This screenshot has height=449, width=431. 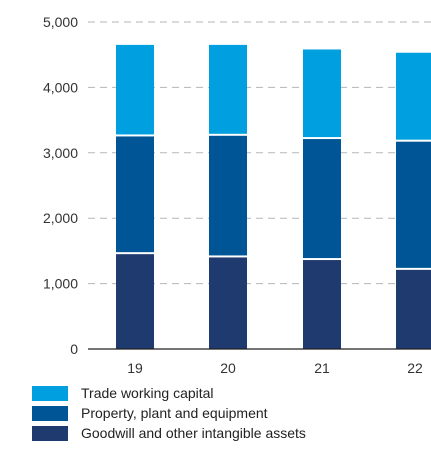 I want to click on legend-item-goodwill: Goodwill and other intangible assets, so click(x=169, y=433).